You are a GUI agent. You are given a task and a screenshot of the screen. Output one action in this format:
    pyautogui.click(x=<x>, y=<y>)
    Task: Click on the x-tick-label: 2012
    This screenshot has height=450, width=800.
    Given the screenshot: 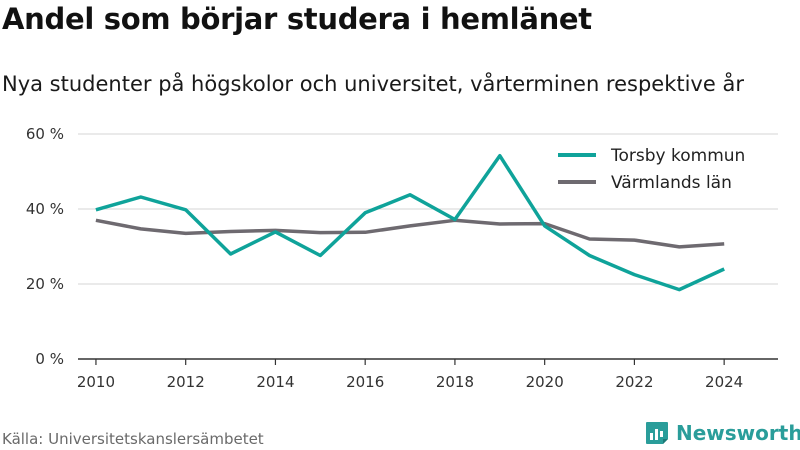 What is the action you would take?
    pyautogui.click(x=186, y=382)
    